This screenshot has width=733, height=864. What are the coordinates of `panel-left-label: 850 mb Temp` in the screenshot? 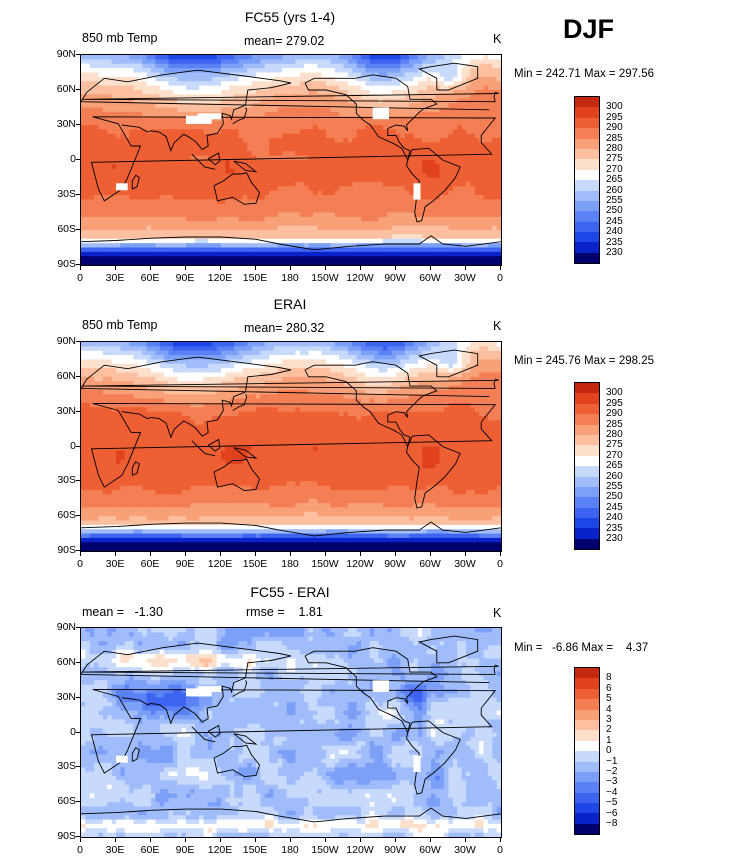 It's located at (120, 38).